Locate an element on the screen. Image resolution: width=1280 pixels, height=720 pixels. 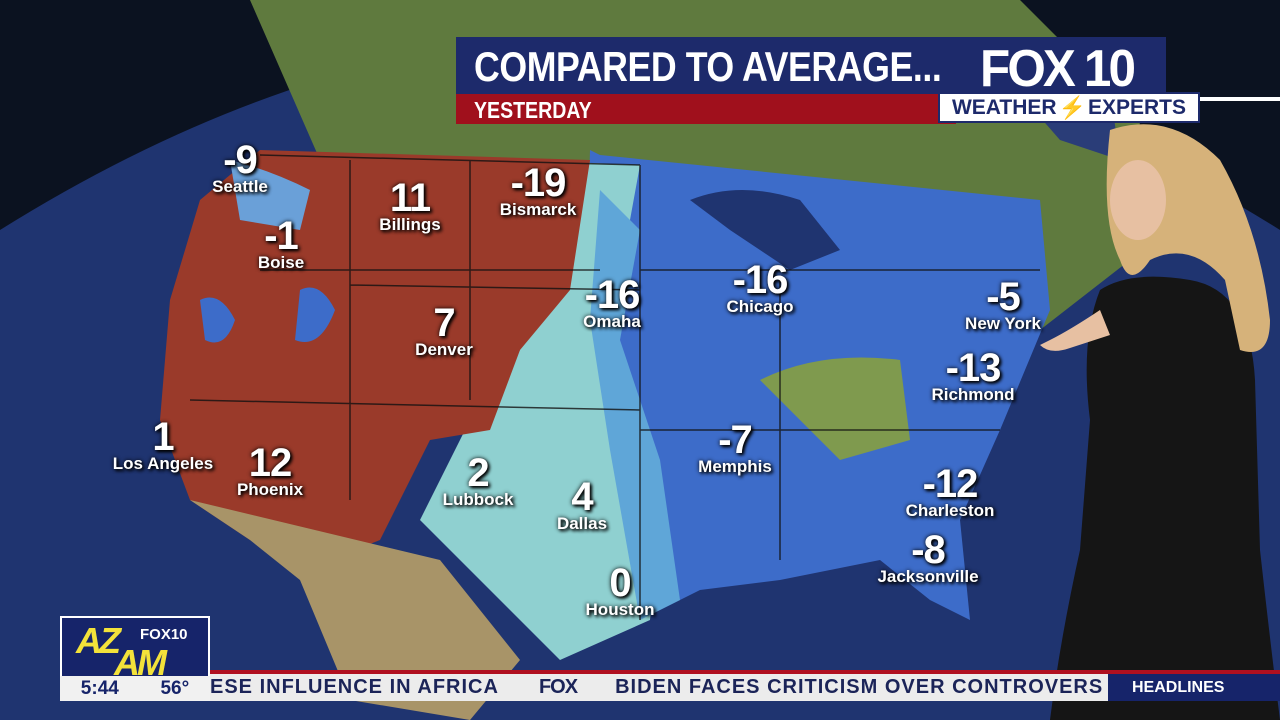
city-richmond: -13 Richmond is located at coordinates (972, 375).